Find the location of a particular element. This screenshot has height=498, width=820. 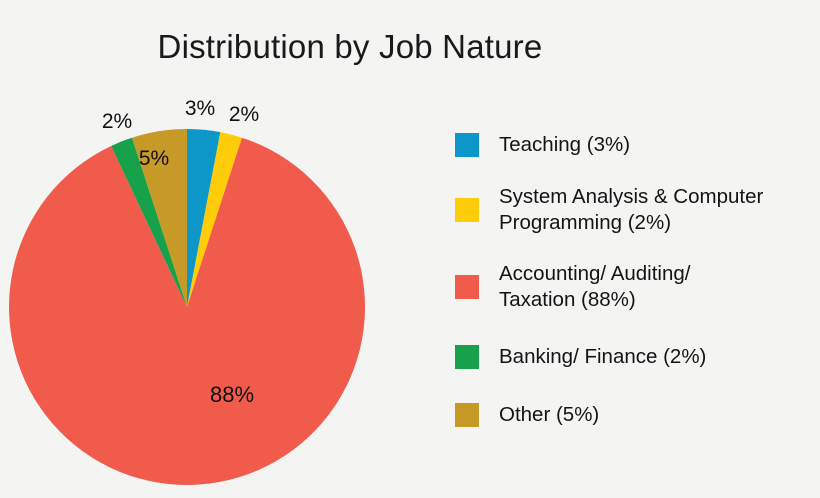

slice-label-teaching: 3% is located at coordinates (200, 108).